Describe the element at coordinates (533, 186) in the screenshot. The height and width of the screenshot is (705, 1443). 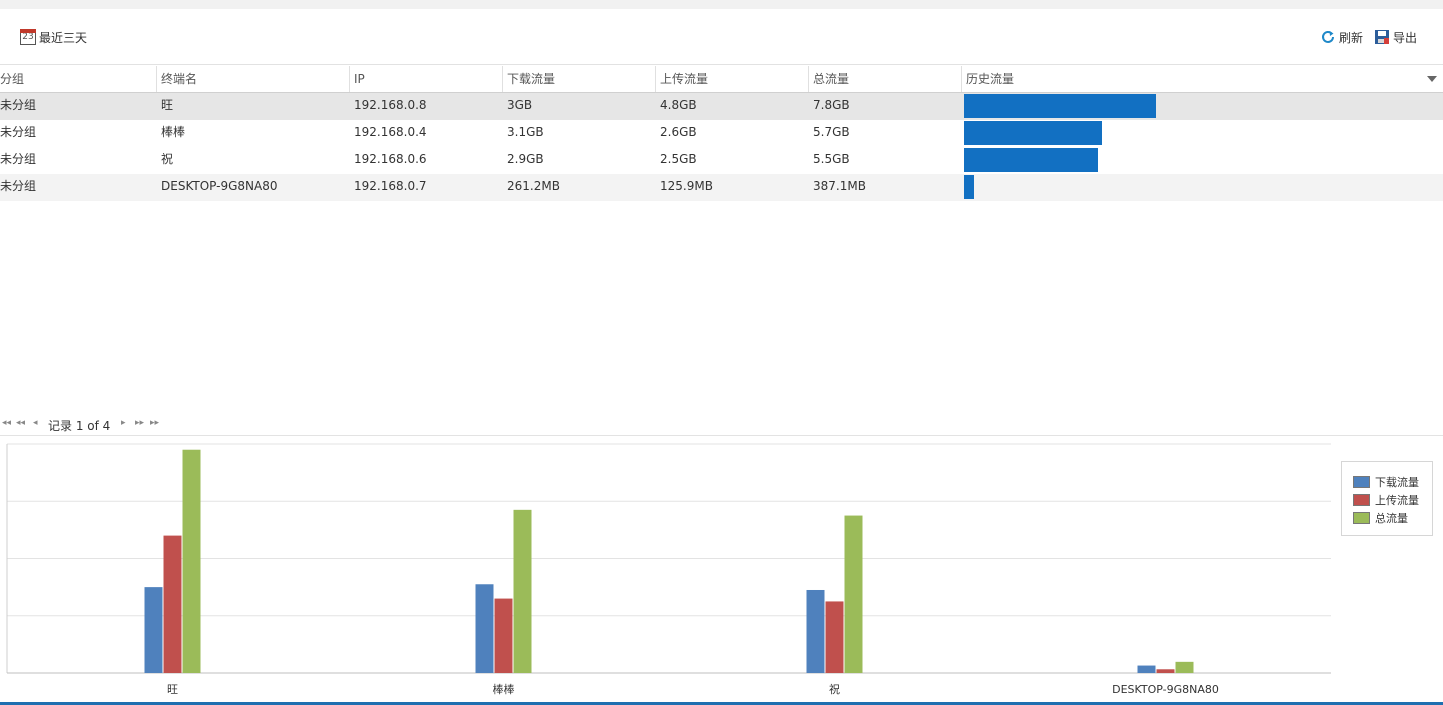
I see `cell-download: 261.2MB` at that location.